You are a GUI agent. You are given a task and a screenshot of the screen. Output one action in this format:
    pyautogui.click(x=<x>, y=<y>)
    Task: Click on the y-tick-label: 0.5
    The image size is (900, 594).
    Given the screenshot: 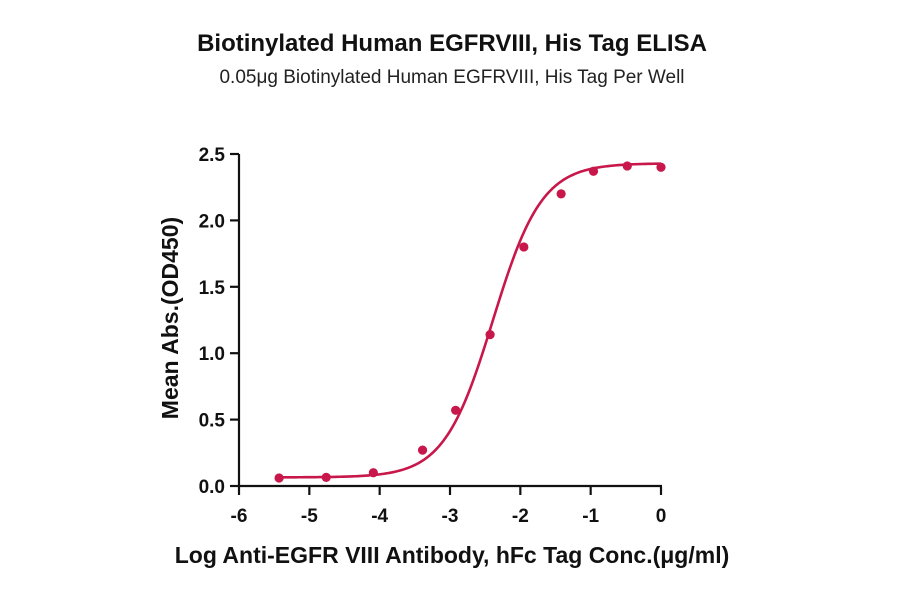 What is the action you would take?
    pyautogui.click(x=212, y=421)
    